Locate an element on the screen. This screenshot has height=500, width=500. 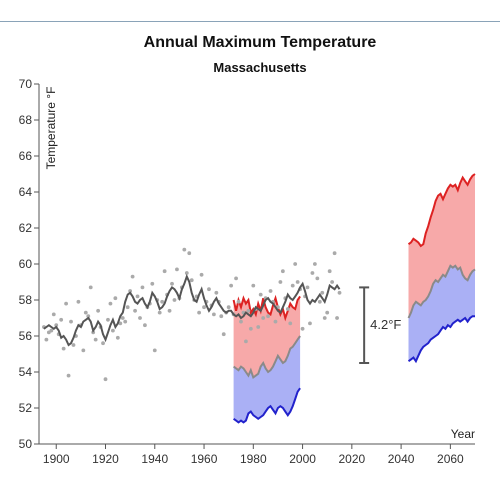
y-tick-label: 50 is located at coordinates (26, 444).